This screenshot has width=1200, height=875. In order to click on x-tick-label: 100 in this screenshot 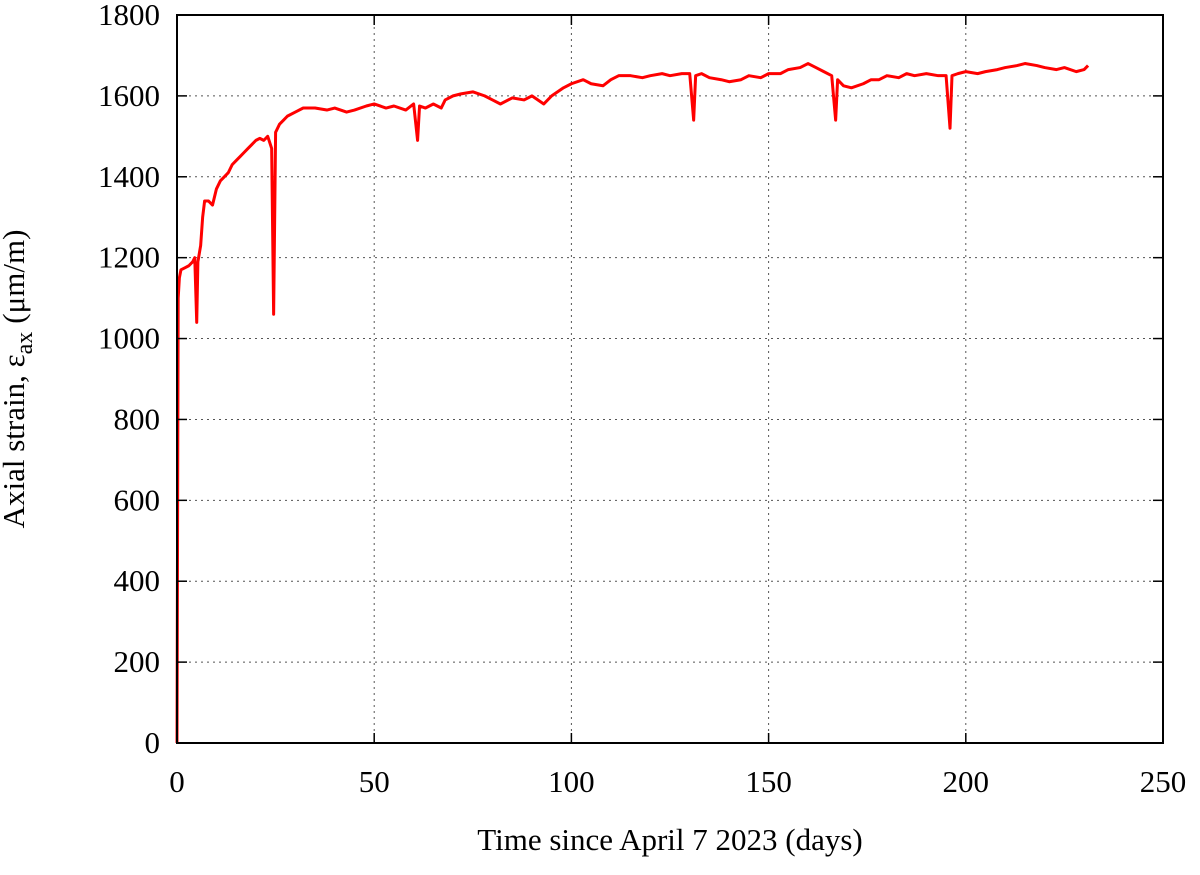, I will do `click(571, 781)`.